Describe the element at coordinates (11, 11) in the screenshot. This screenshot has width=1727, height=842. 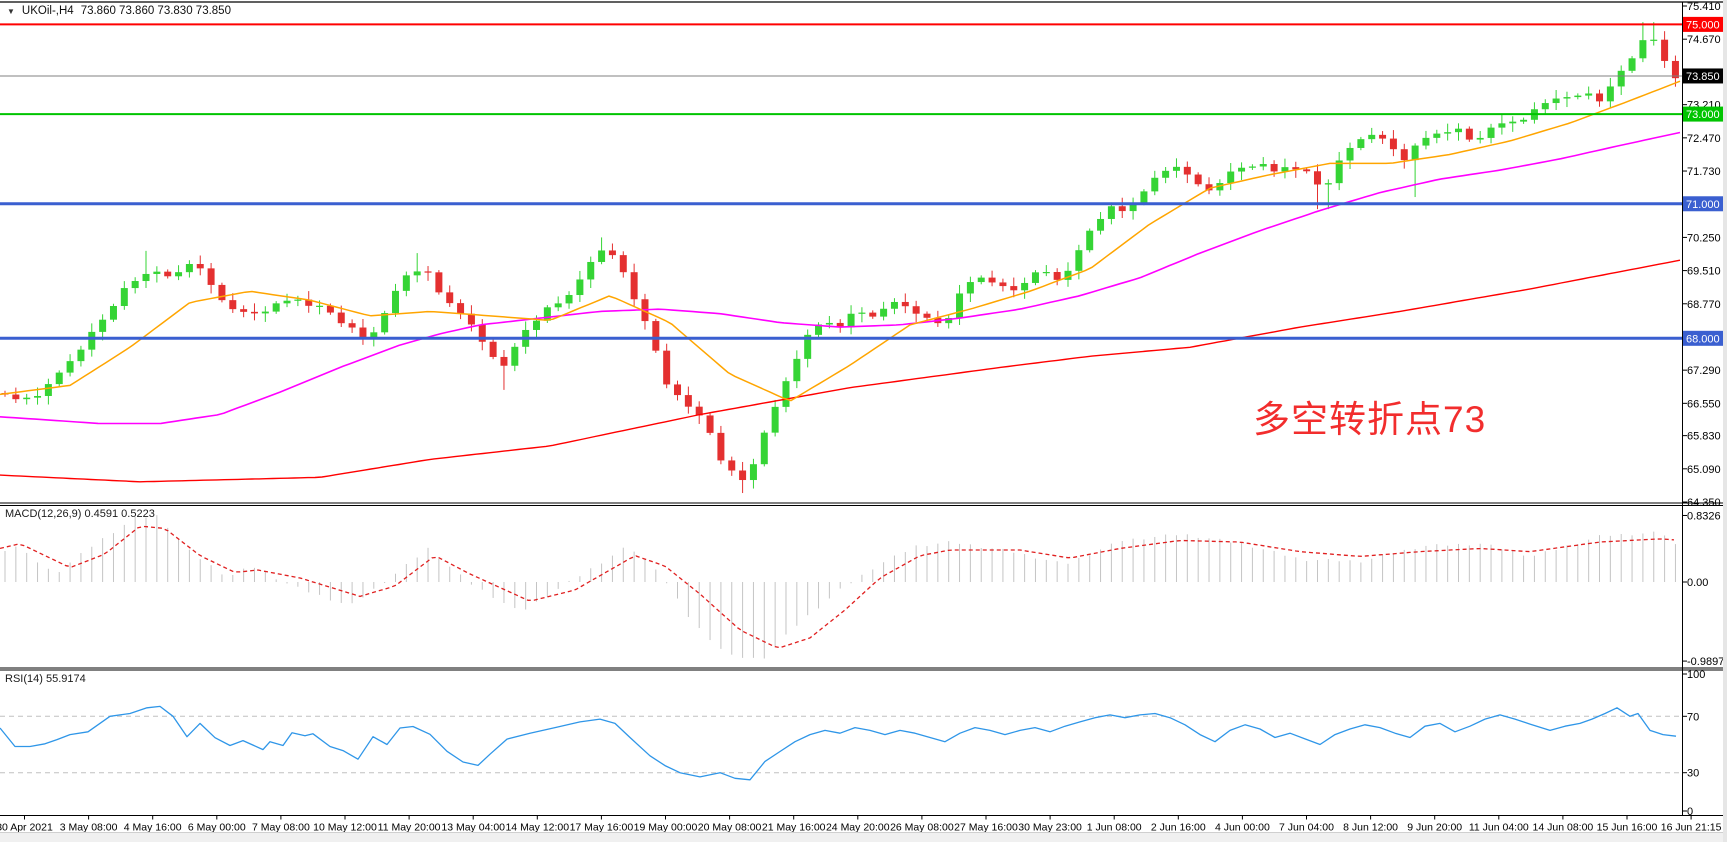
I see `symbol-dropdown-icon: ▼` at that location.